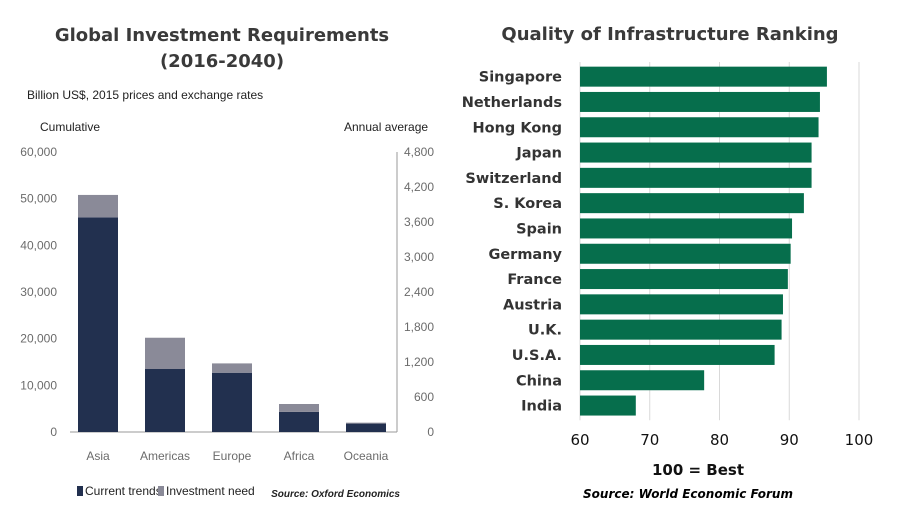 The image size is (907, 512). Describe the element at coordinates (539, 229) in the screenshot. I see `ranking-country-label: Spain` at that location.